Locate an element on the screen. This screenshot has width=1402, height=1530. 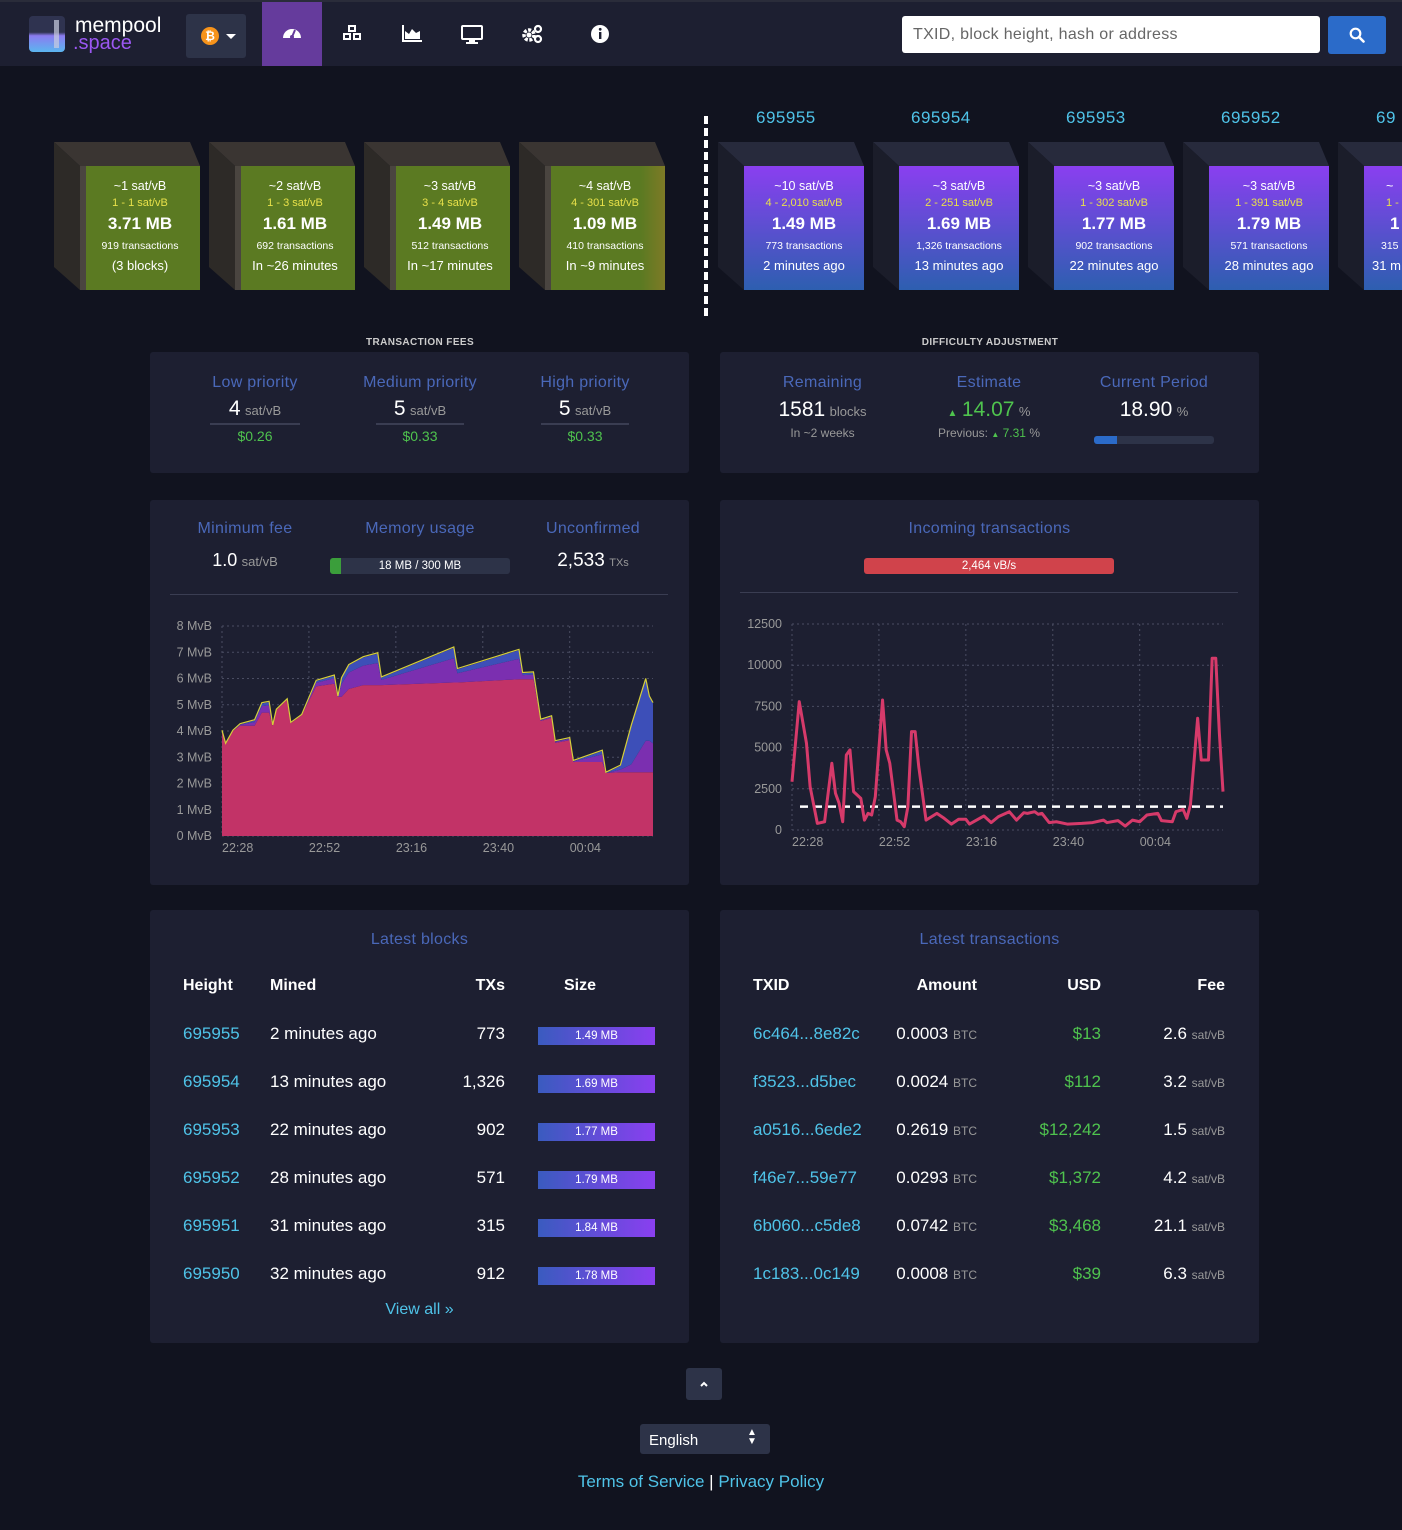
search-icon is located at coordinates (1357, 35).